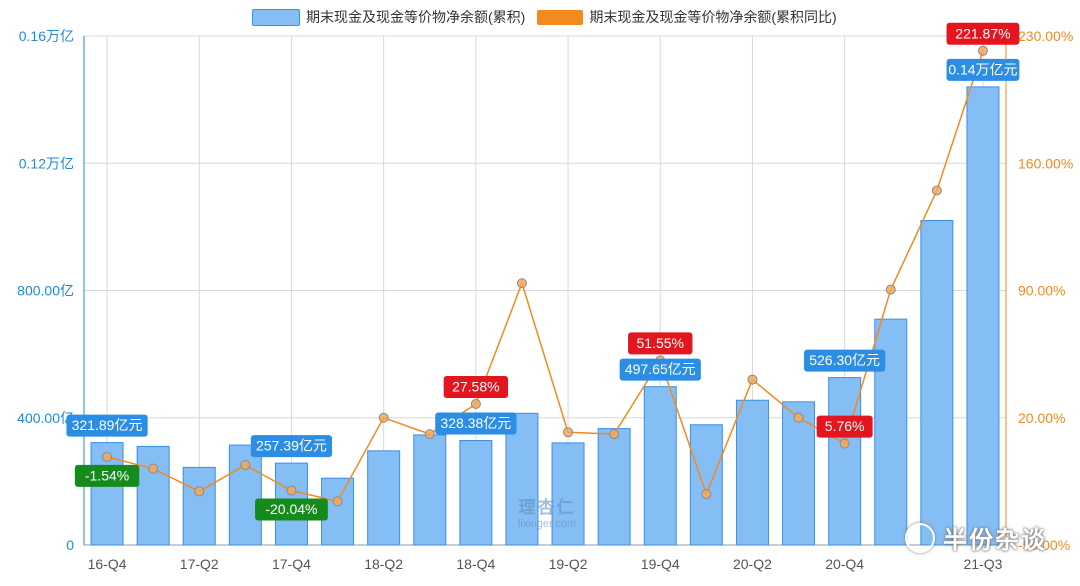  Describe the element at coordinates (276, 17) in the screenshot. I see `legend-swatch-bar` at that location.